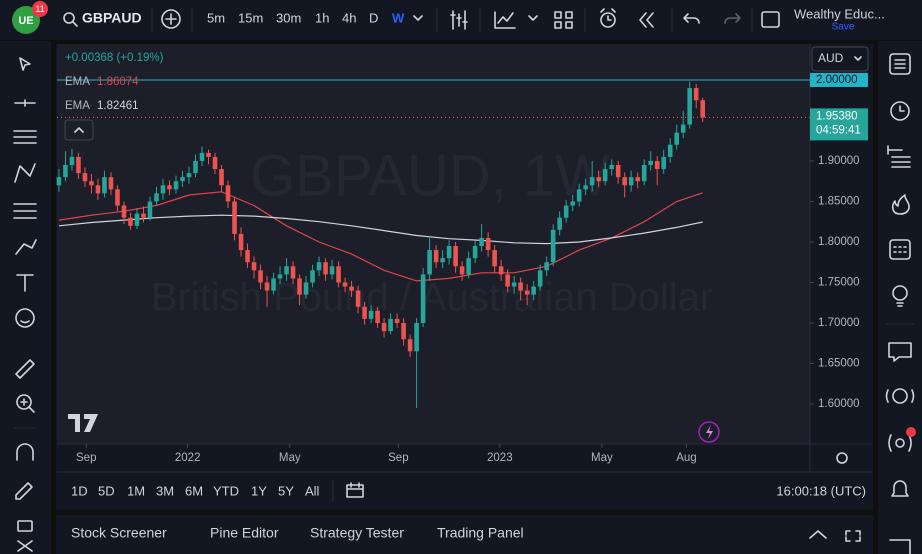  What do you see at coordinates (79, 490) in the screenshot?
I see `range-button: 1D` at bounding box center [79, 490].